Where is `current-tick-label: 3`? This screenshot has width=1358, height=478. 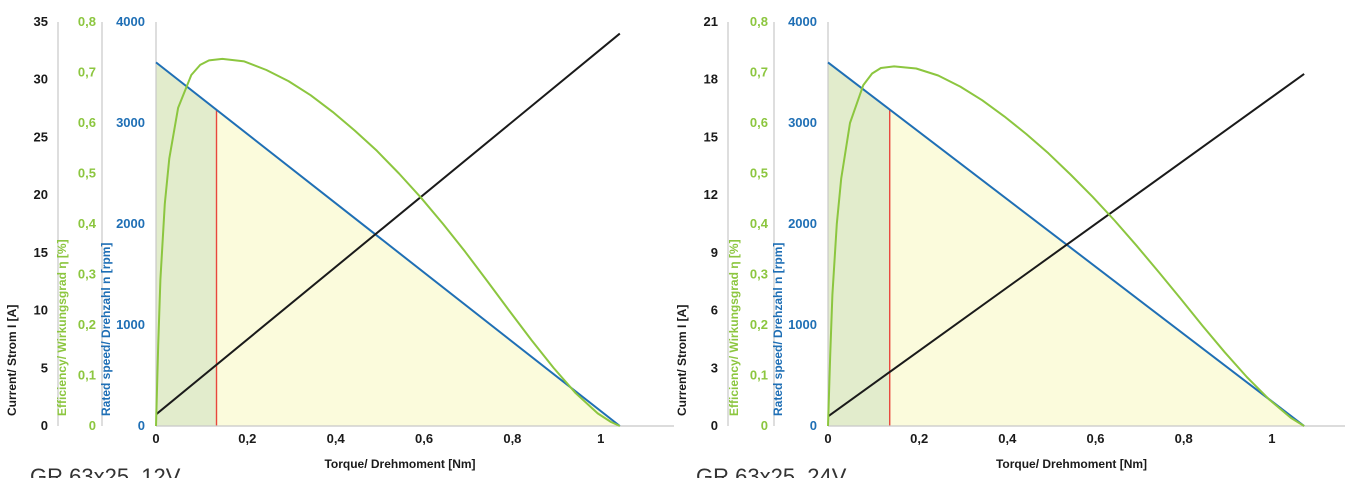
current-tick-label: 3 is located at coordinates (714, 367).